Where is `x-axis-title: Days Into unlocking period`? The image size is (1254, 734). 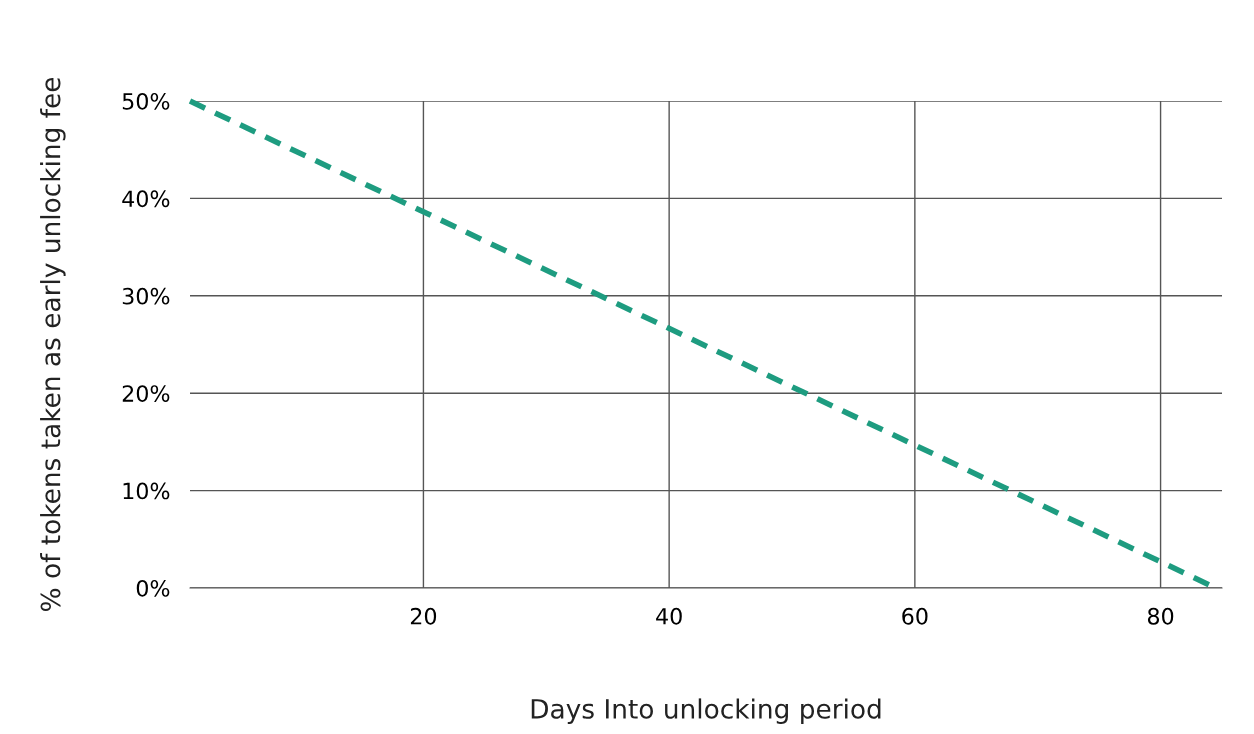
x-axis-title: Days Into unlocking period is located at coordinates (706, 711).